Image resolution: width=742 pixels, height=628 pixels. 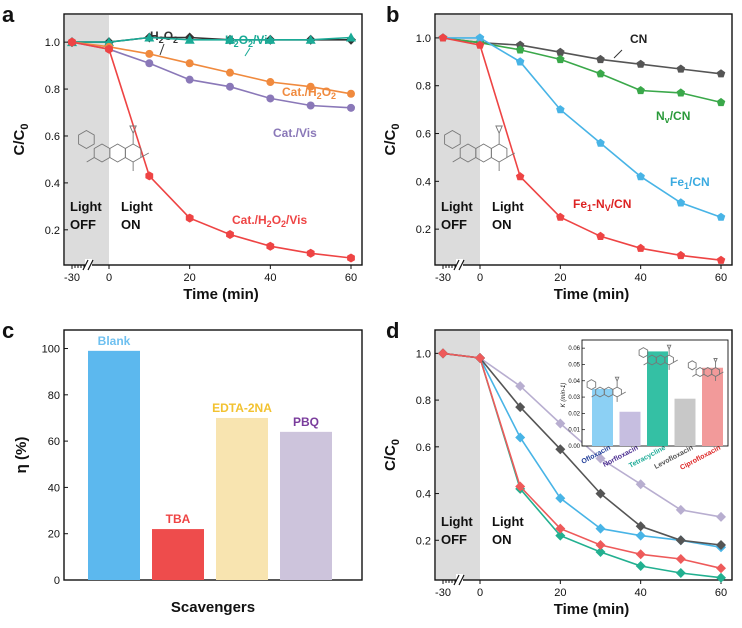 What do you see at coordinates (25, 127) in the screenshot?
I see `y-axis-title-subscript: 0` at bounding box center [25, 127].